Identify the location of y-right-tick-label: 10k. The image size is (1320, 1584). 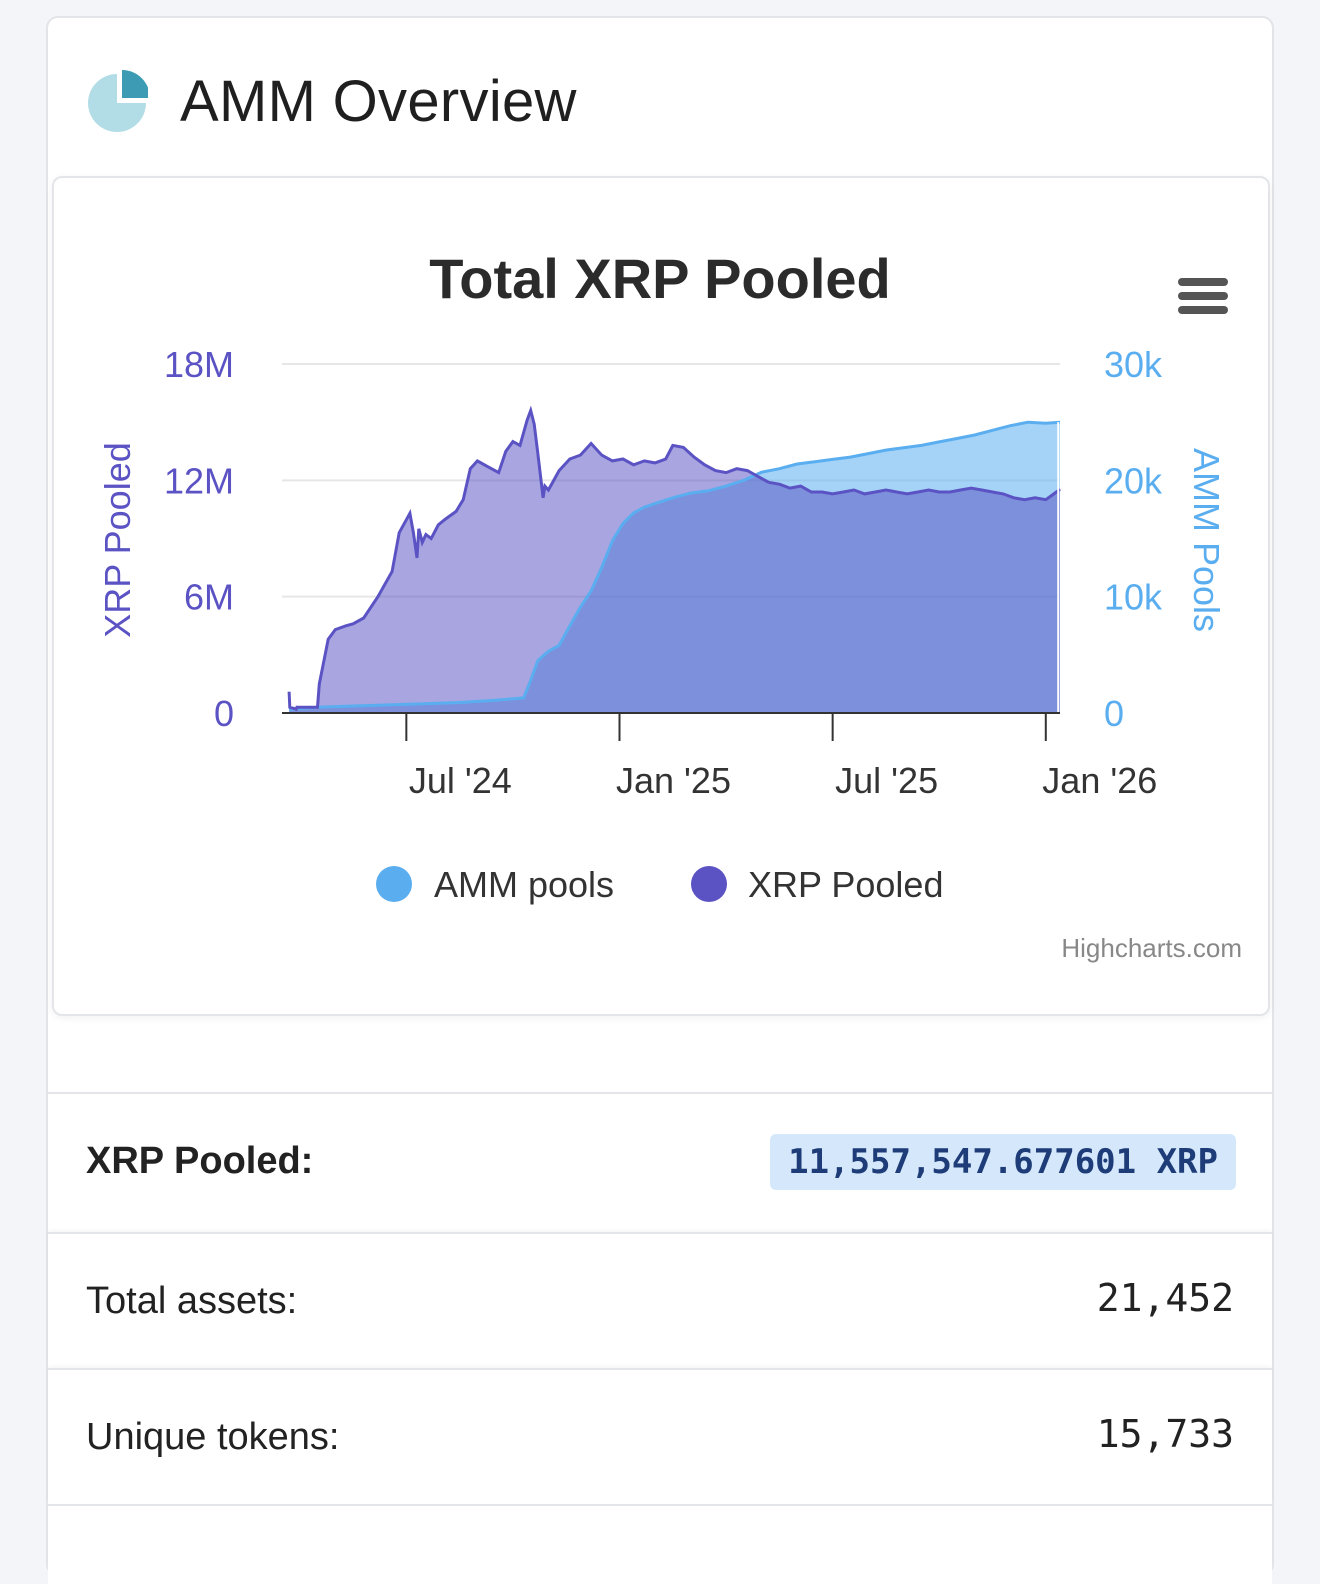
(1133, 597).